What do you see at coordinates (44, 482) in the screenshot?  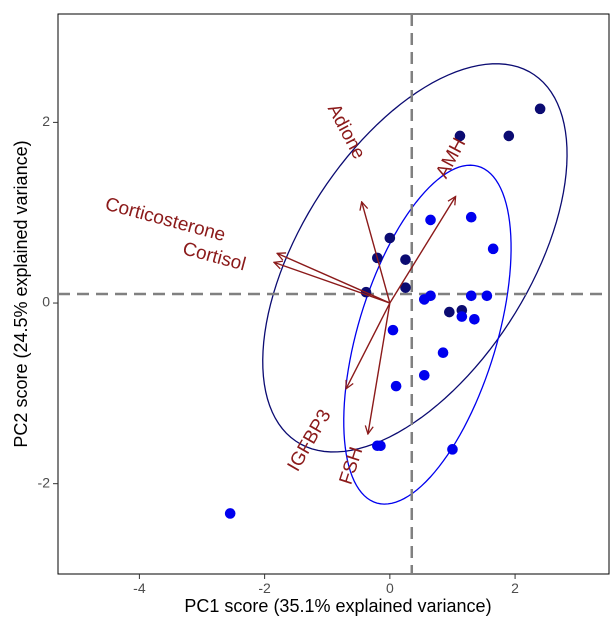 I see `y-tick-label: -2` at bounding box center [44, 482].